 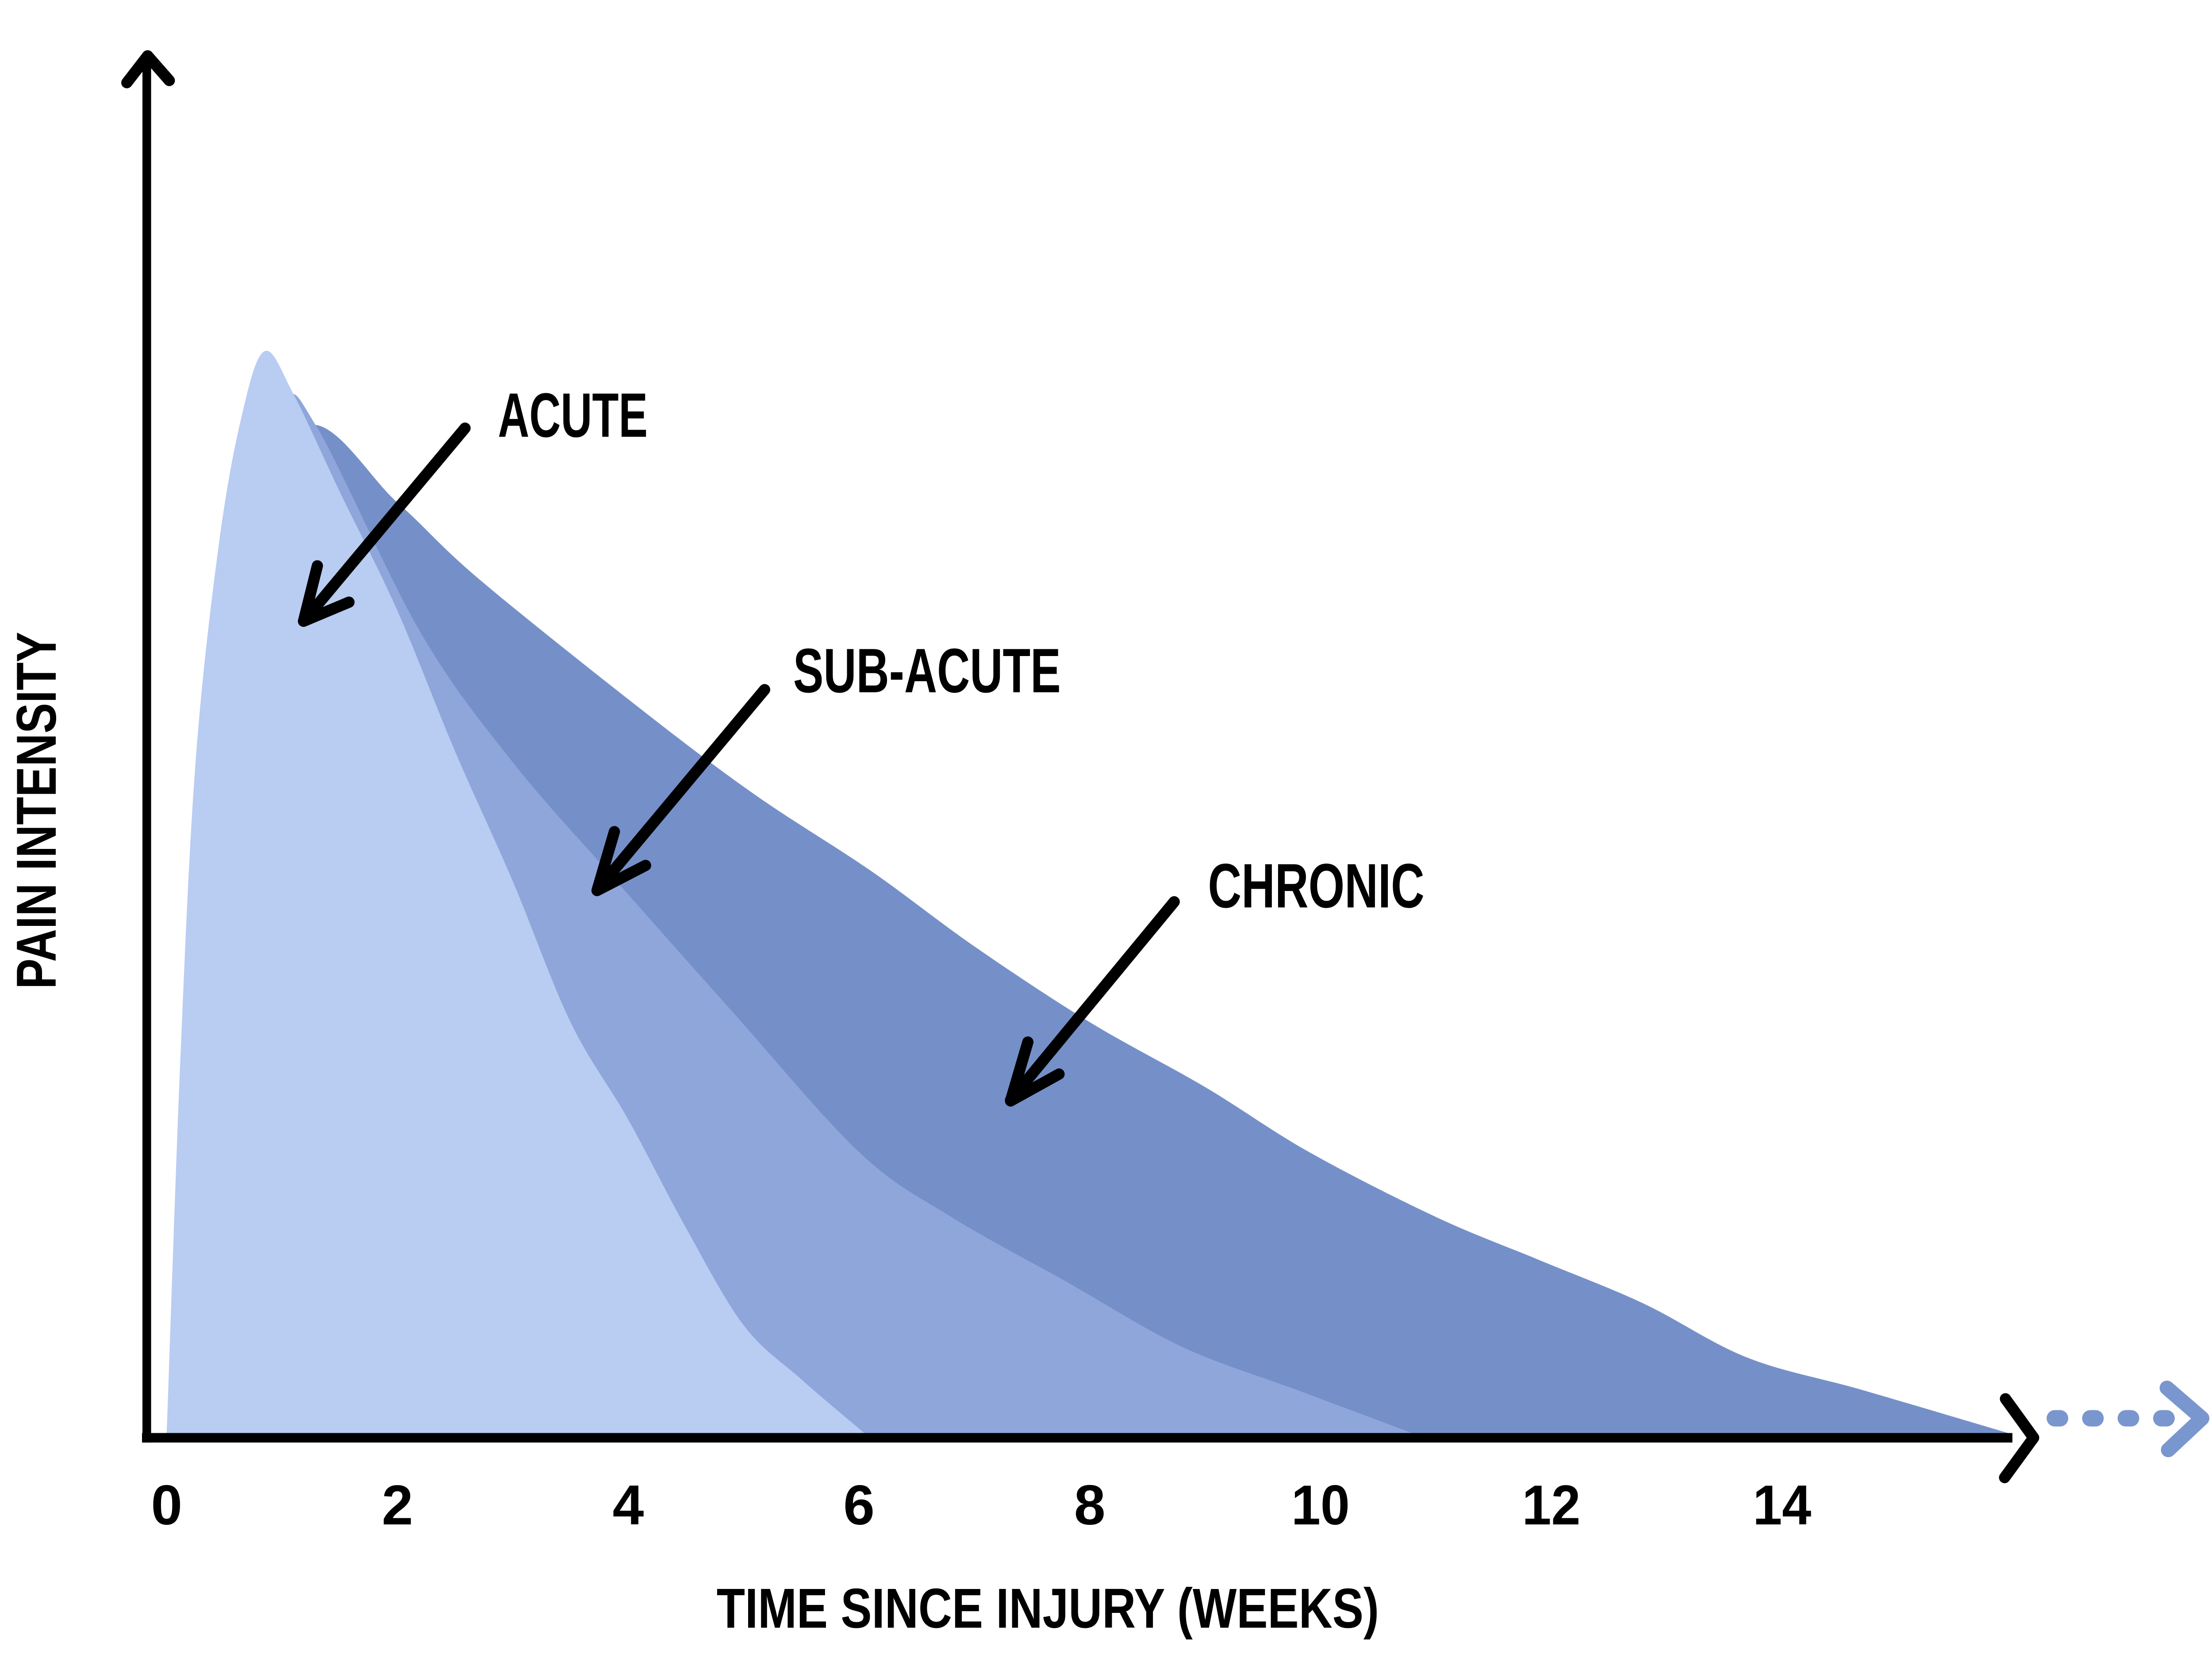 I want to click on chronic-arrowhead-icon, so click(x=1035, y=1071).